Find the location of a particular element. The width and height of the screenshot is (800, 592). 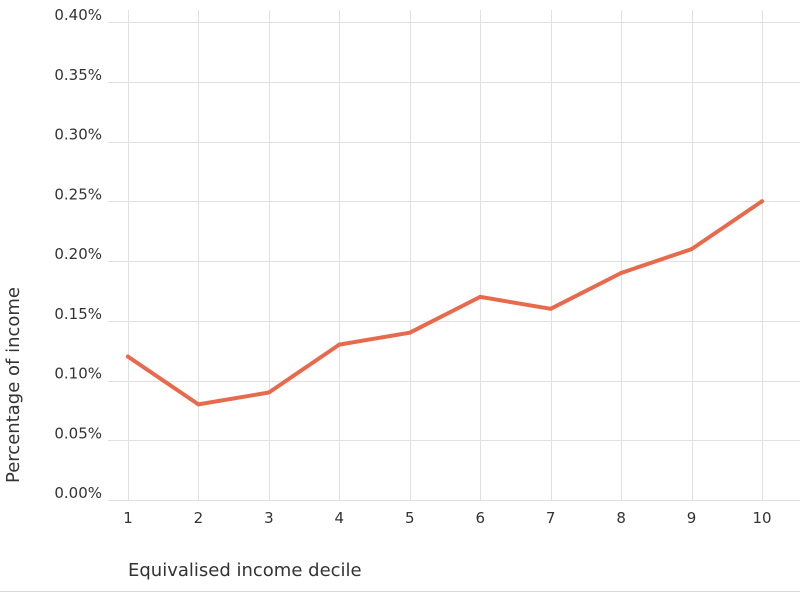

y-axis-title: Percentage of income is located at coordinates (13, 385).